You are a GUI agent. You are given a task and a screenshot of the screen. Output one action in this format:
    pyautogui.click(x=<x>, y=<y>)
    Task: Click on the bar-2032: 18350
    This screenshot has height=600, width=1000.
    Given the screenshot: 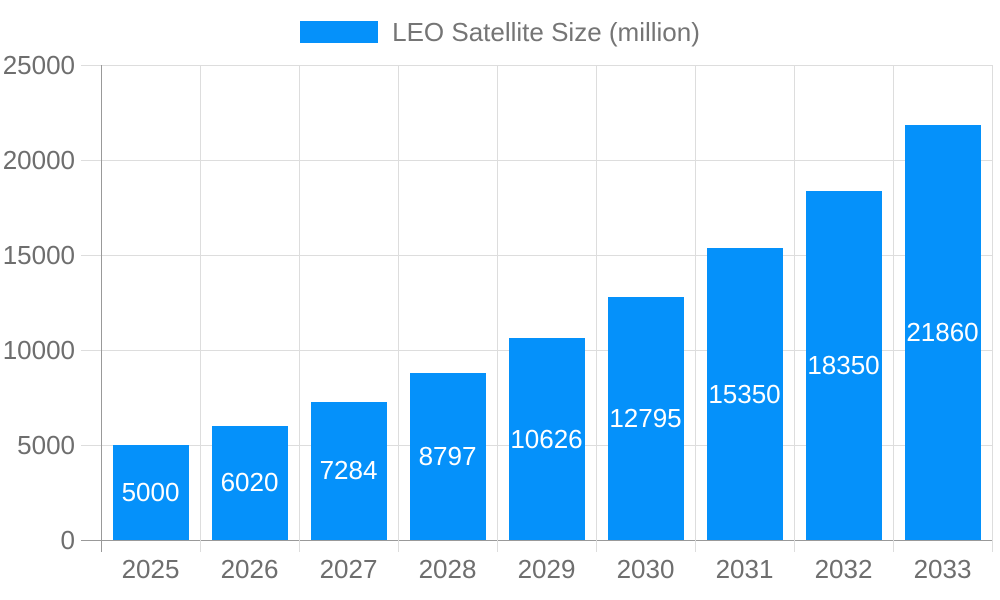 What is the action you would take?
    pyautogui.click(x=843, y=365)
    